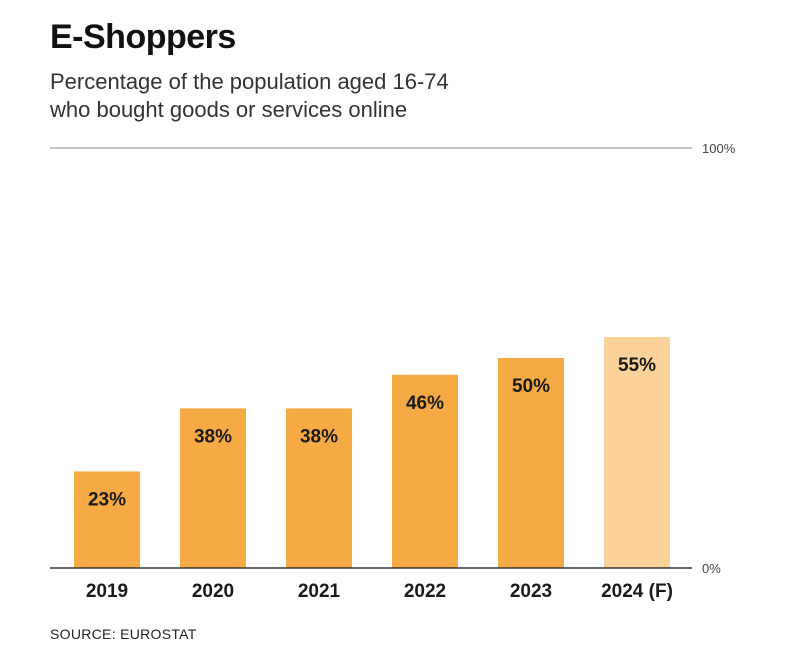 This screenshot has width=800, height=663. I want to click on value-label: 55%, so click(637, 365).